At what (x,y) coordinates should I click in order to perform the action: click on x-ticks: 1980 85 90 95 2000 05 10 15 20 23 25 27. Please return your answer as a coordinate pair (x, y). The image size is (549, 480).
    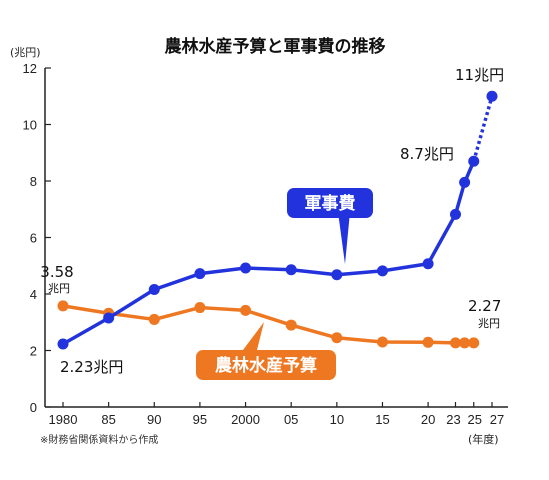
    Looking at the image, I should click on (276, 414).